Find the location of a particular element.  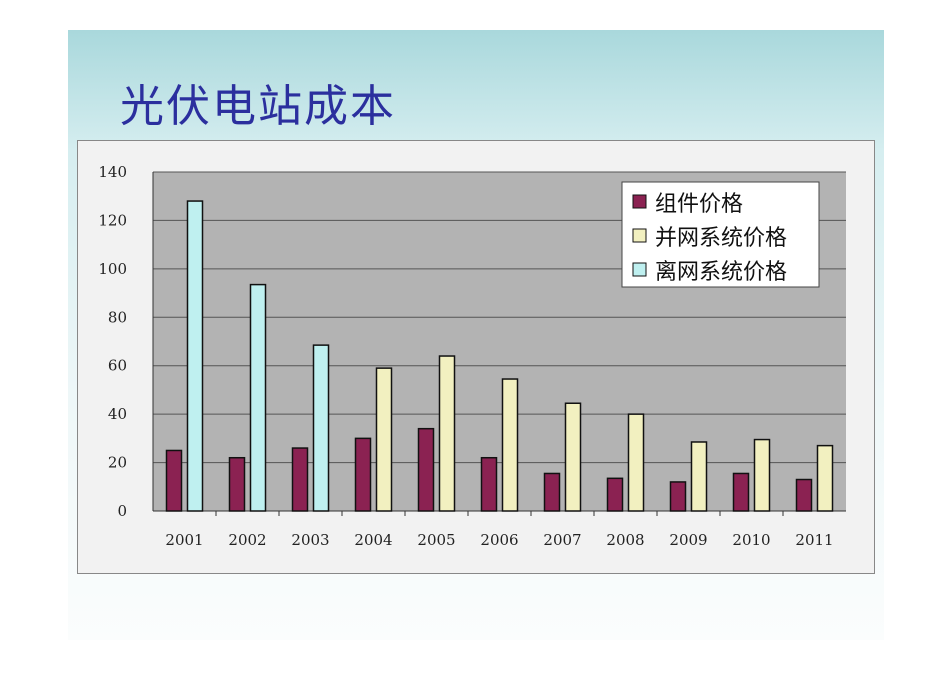

y-tick-label: 120 is located at coordinates (112, 220).